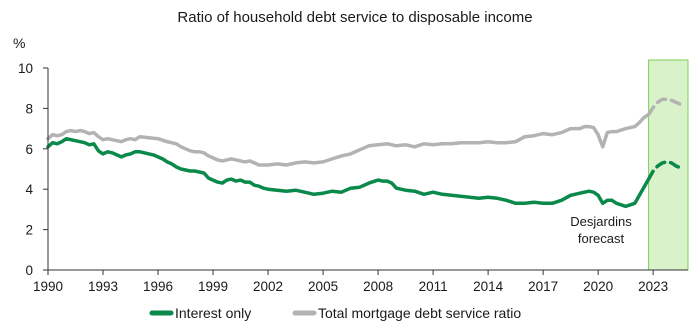  I want to click on y-tick-label: 4, so click(29, 189).